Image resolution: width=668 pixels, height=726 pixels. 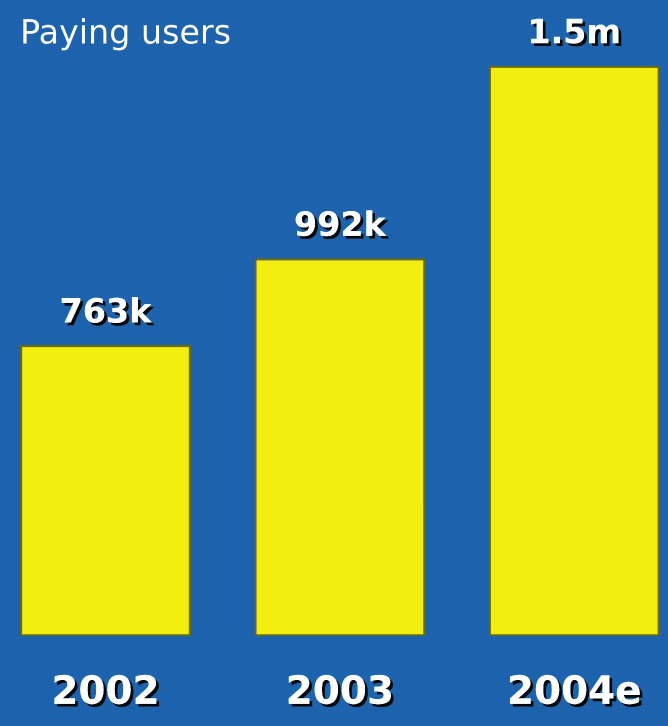 I want to click on x-tick-label: 2004e, so click(x=576, y=691).